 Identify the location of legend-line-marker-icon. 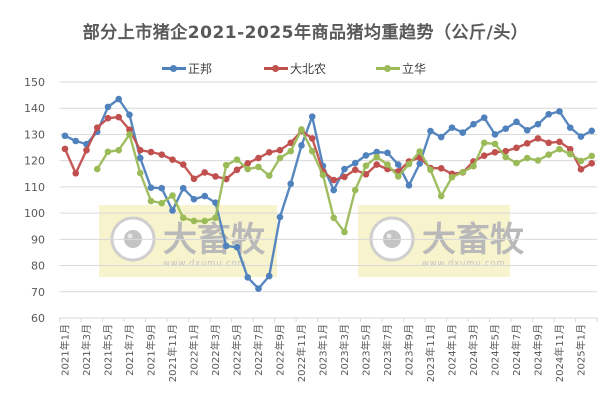
(174, 68).